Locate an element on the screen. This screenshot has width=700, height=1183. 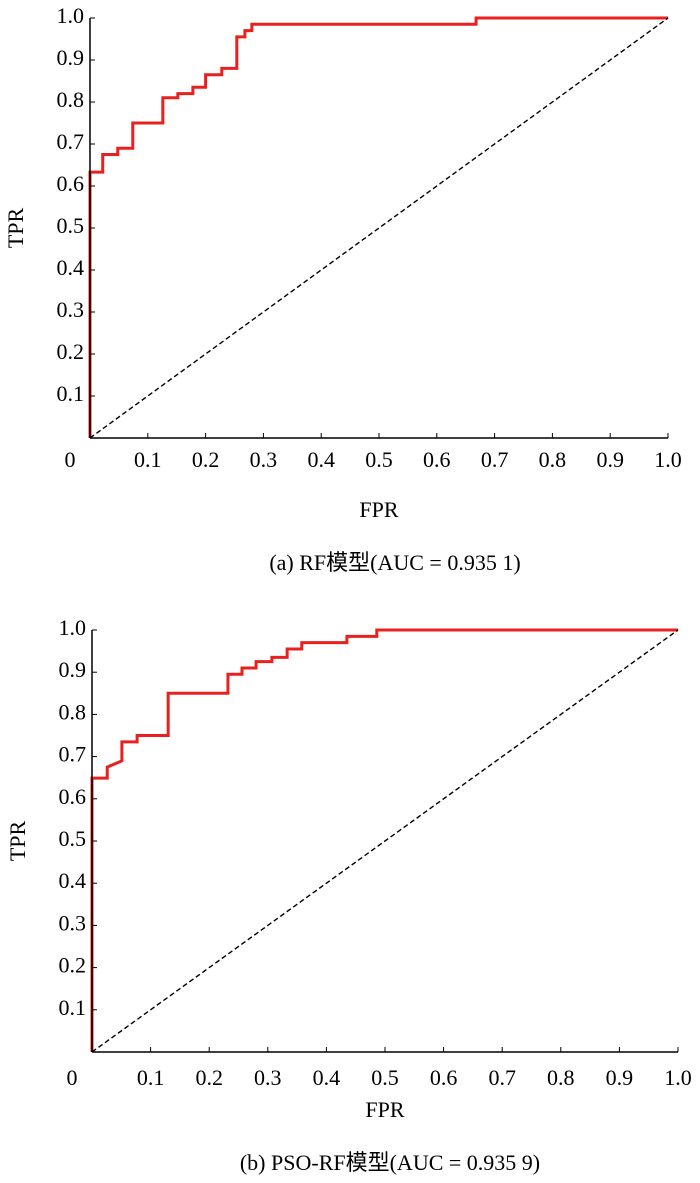
caption: (b) PSO-RF模型(AUC = 0.935 9) is located at coordinates (390, 1162).